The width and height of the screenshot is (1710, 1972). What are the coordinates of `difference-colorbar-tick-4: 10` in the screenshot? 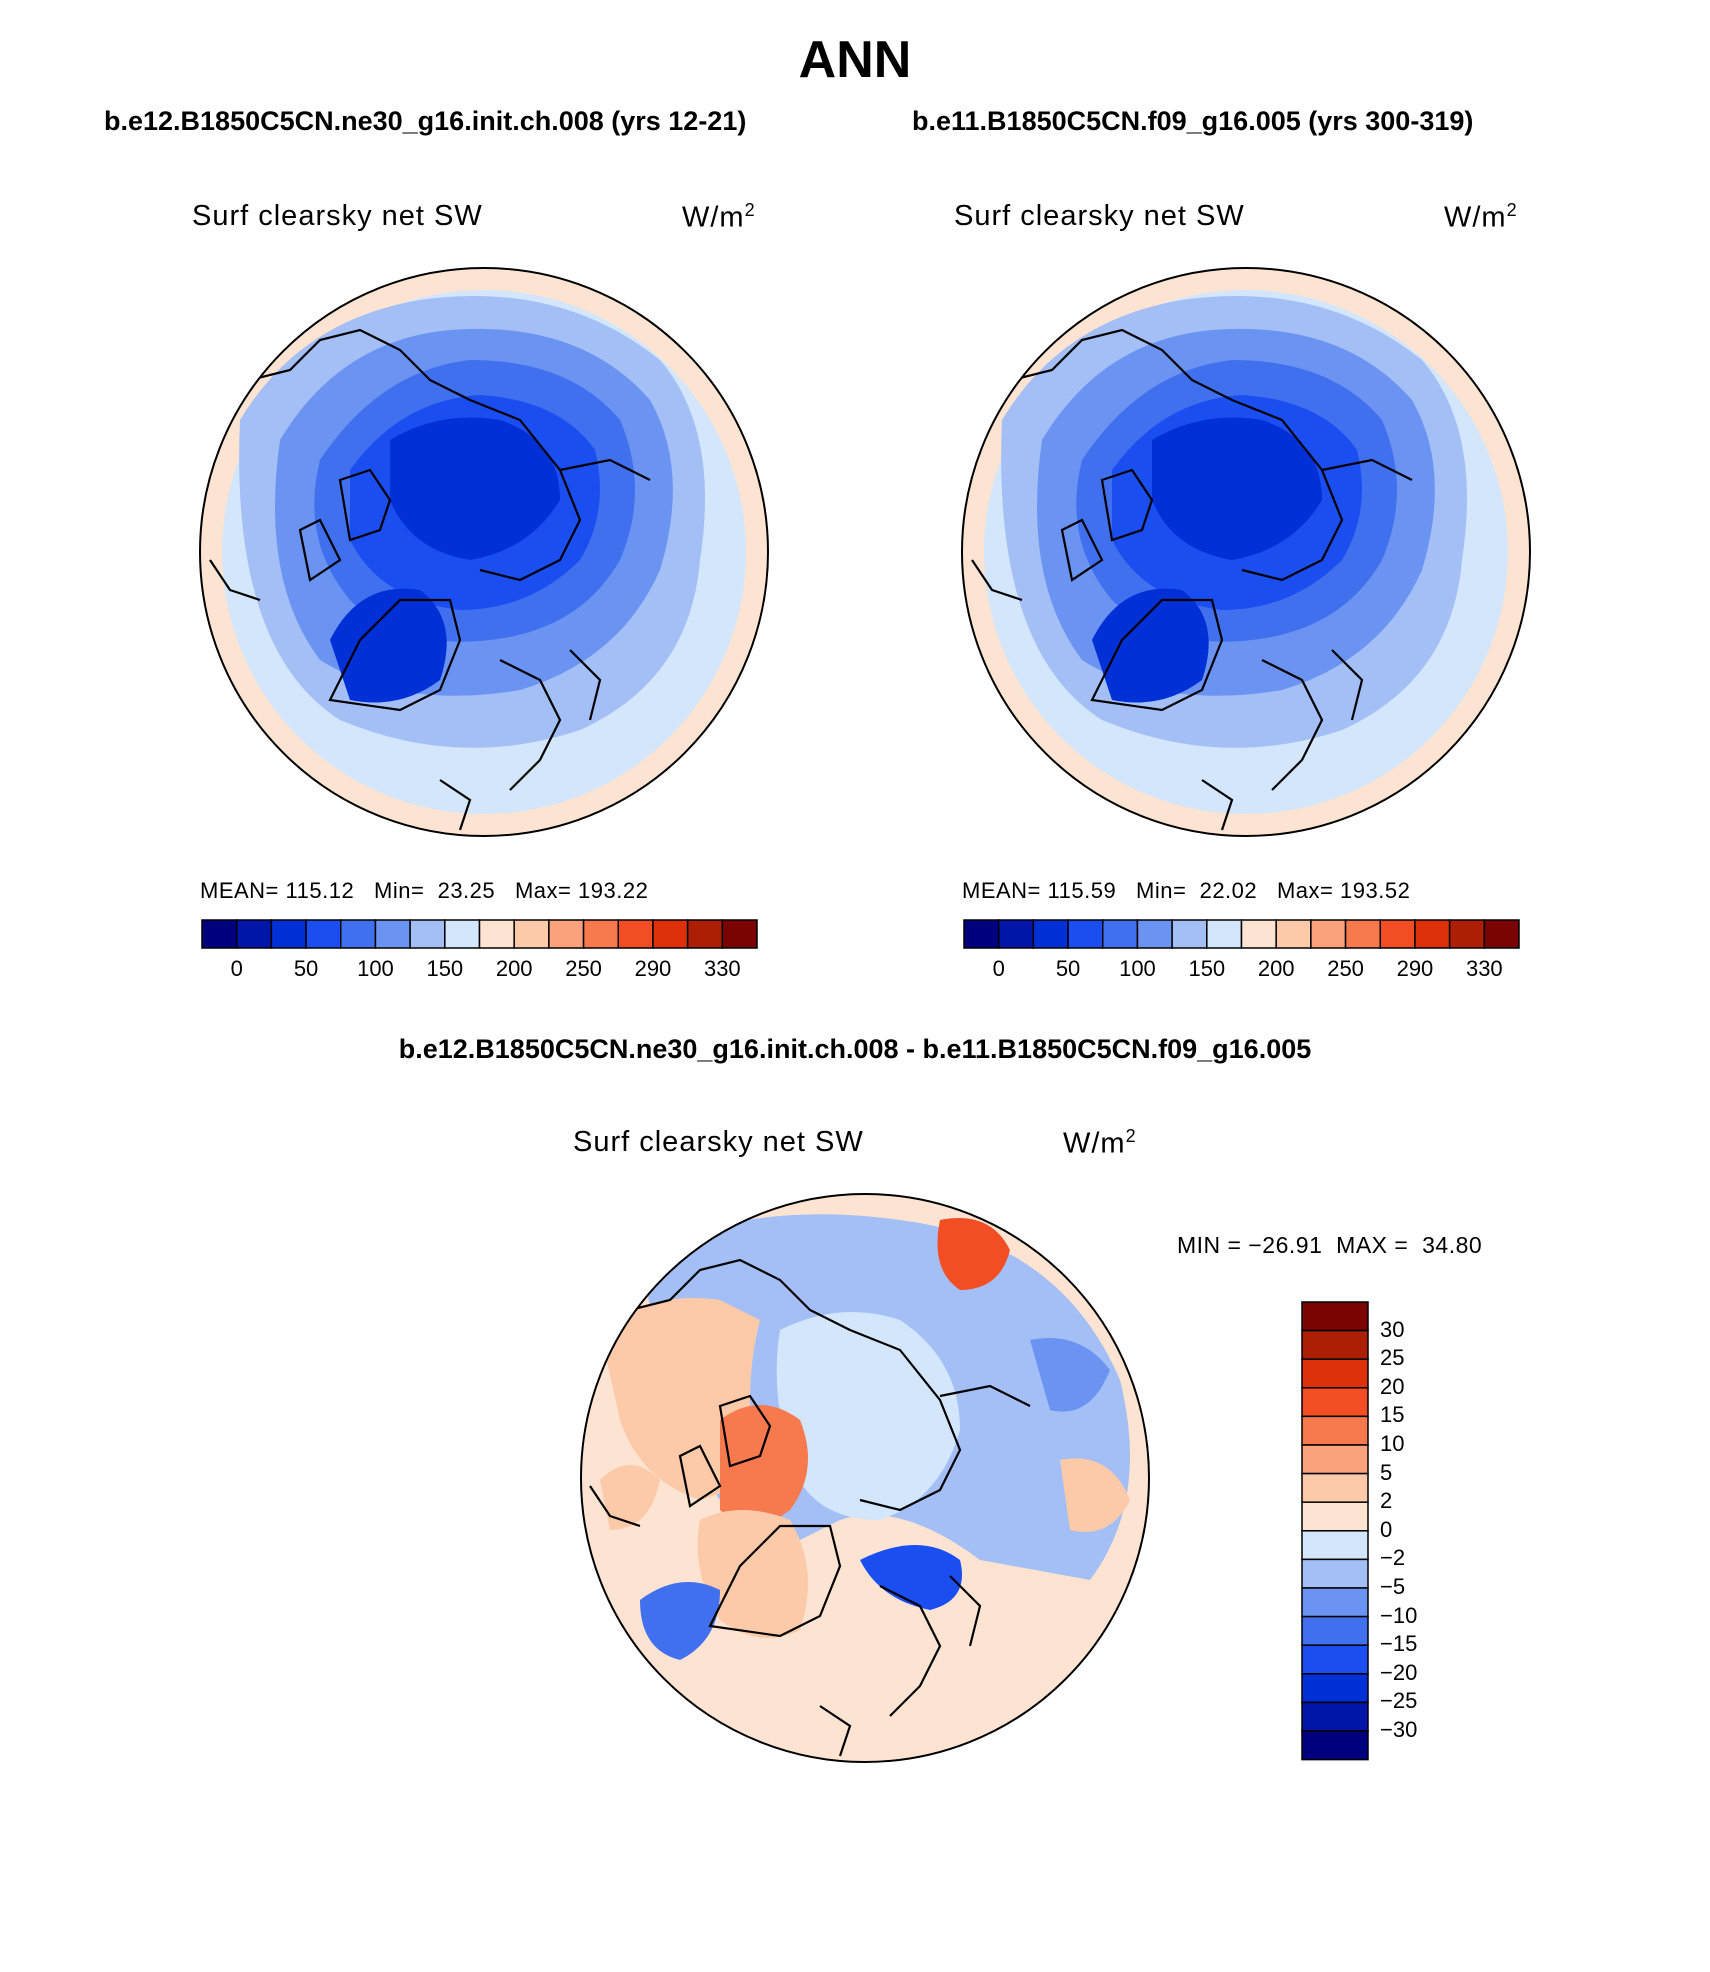 It's located at (1392, 1443).